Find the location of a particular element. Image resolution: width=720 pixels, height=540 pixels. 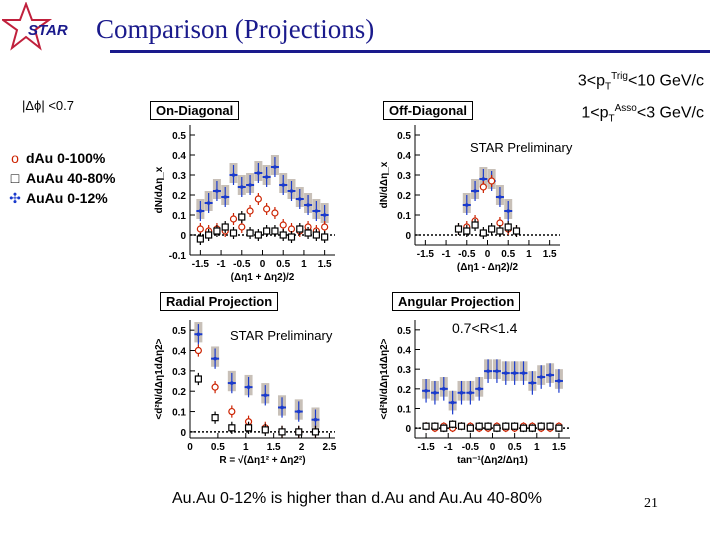

x-axis-label: R = √(Δη1² + Δη2²) is located at coordinates (262, 460).